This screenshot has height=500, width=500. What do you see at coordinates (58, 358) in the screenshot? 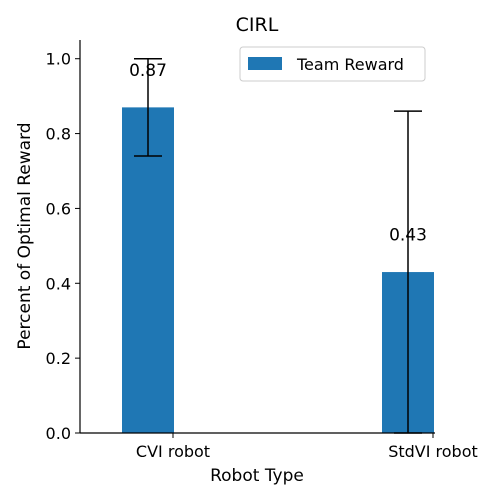
I see `y-tick-label-0-2: 0.2` at bounding box center [58, 358].